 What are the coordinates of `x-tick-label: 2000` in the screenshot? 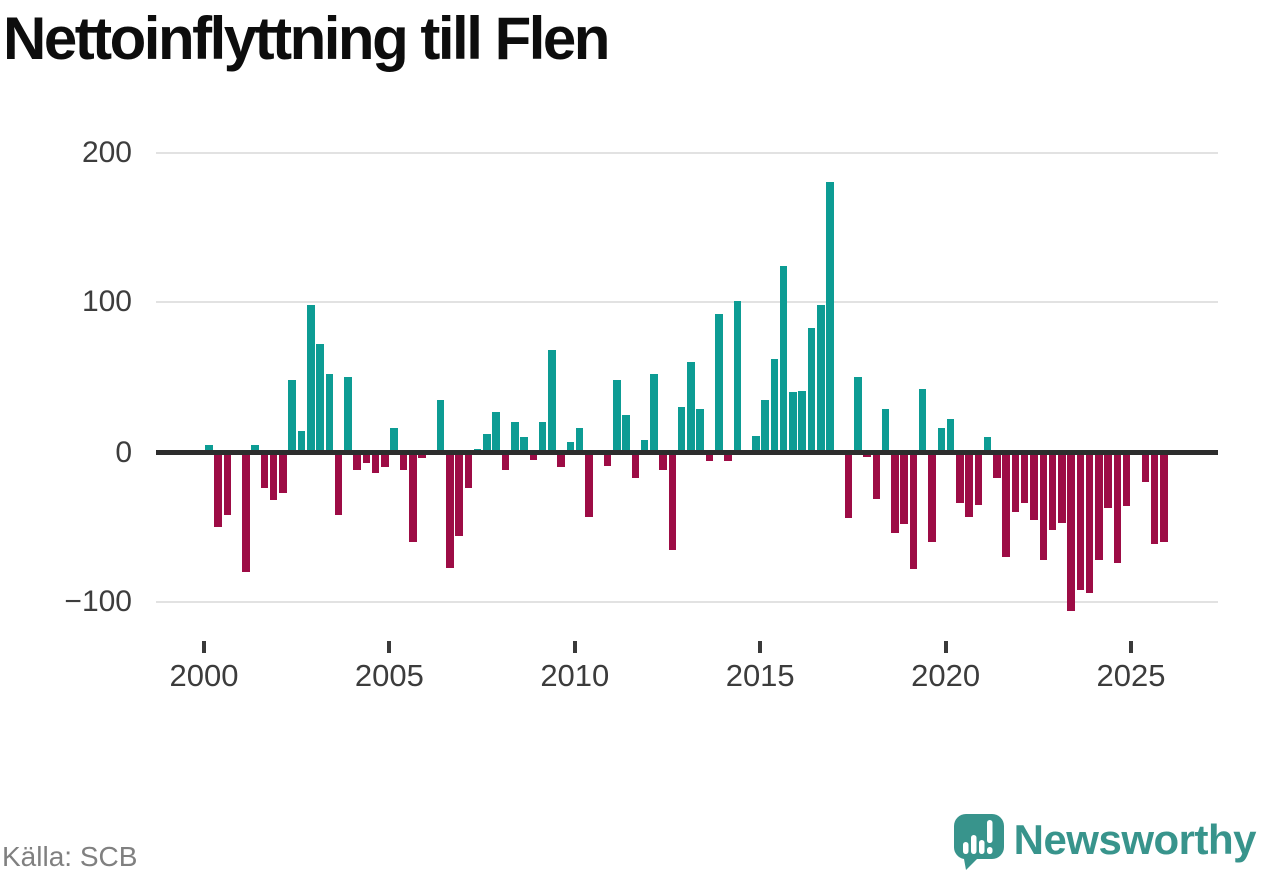 It's located at (204, 675).